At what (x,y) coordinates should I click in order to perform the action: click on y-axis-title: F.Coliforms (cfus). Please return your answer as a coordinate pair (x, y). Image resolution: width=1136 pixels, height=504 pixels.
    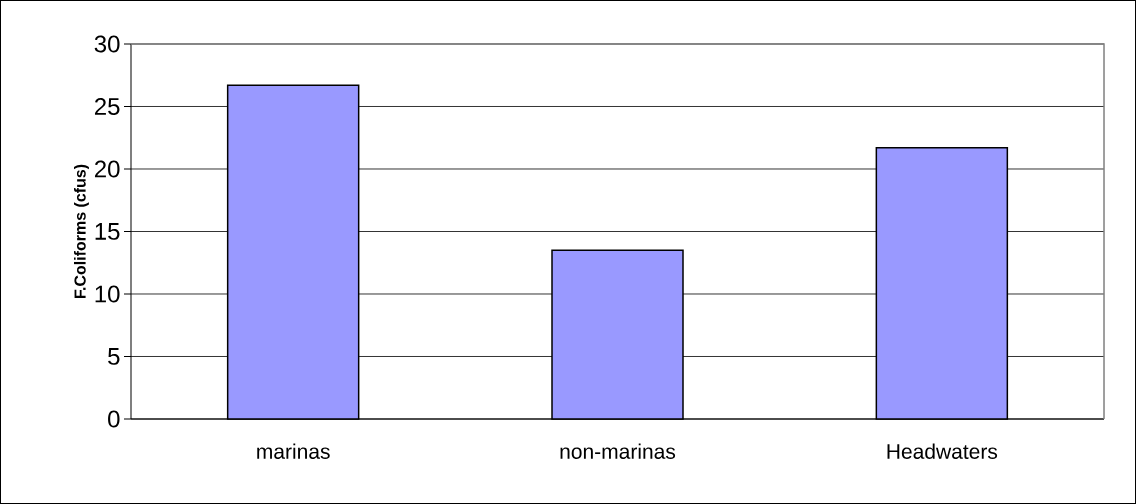
    Looking at the image, I should click on (81, 231).